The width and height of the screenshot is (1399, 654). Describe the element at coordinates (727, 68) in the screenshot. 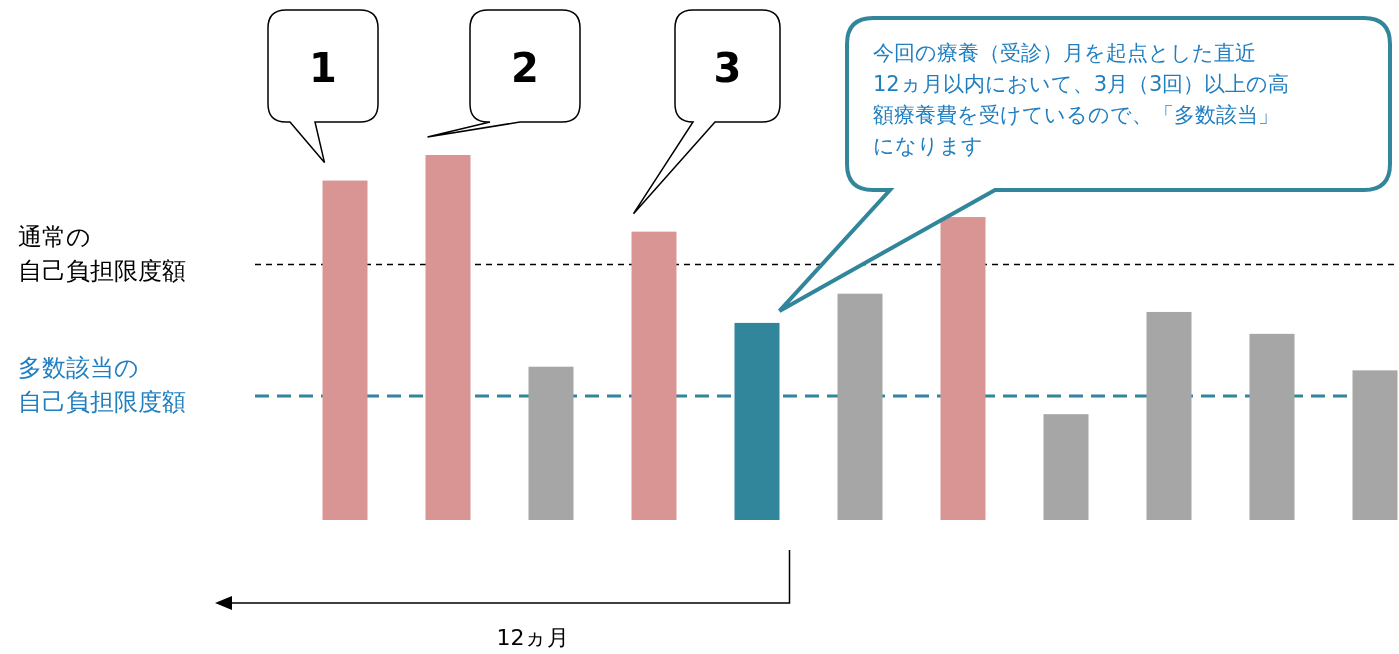

I see `text: 3` at that location.